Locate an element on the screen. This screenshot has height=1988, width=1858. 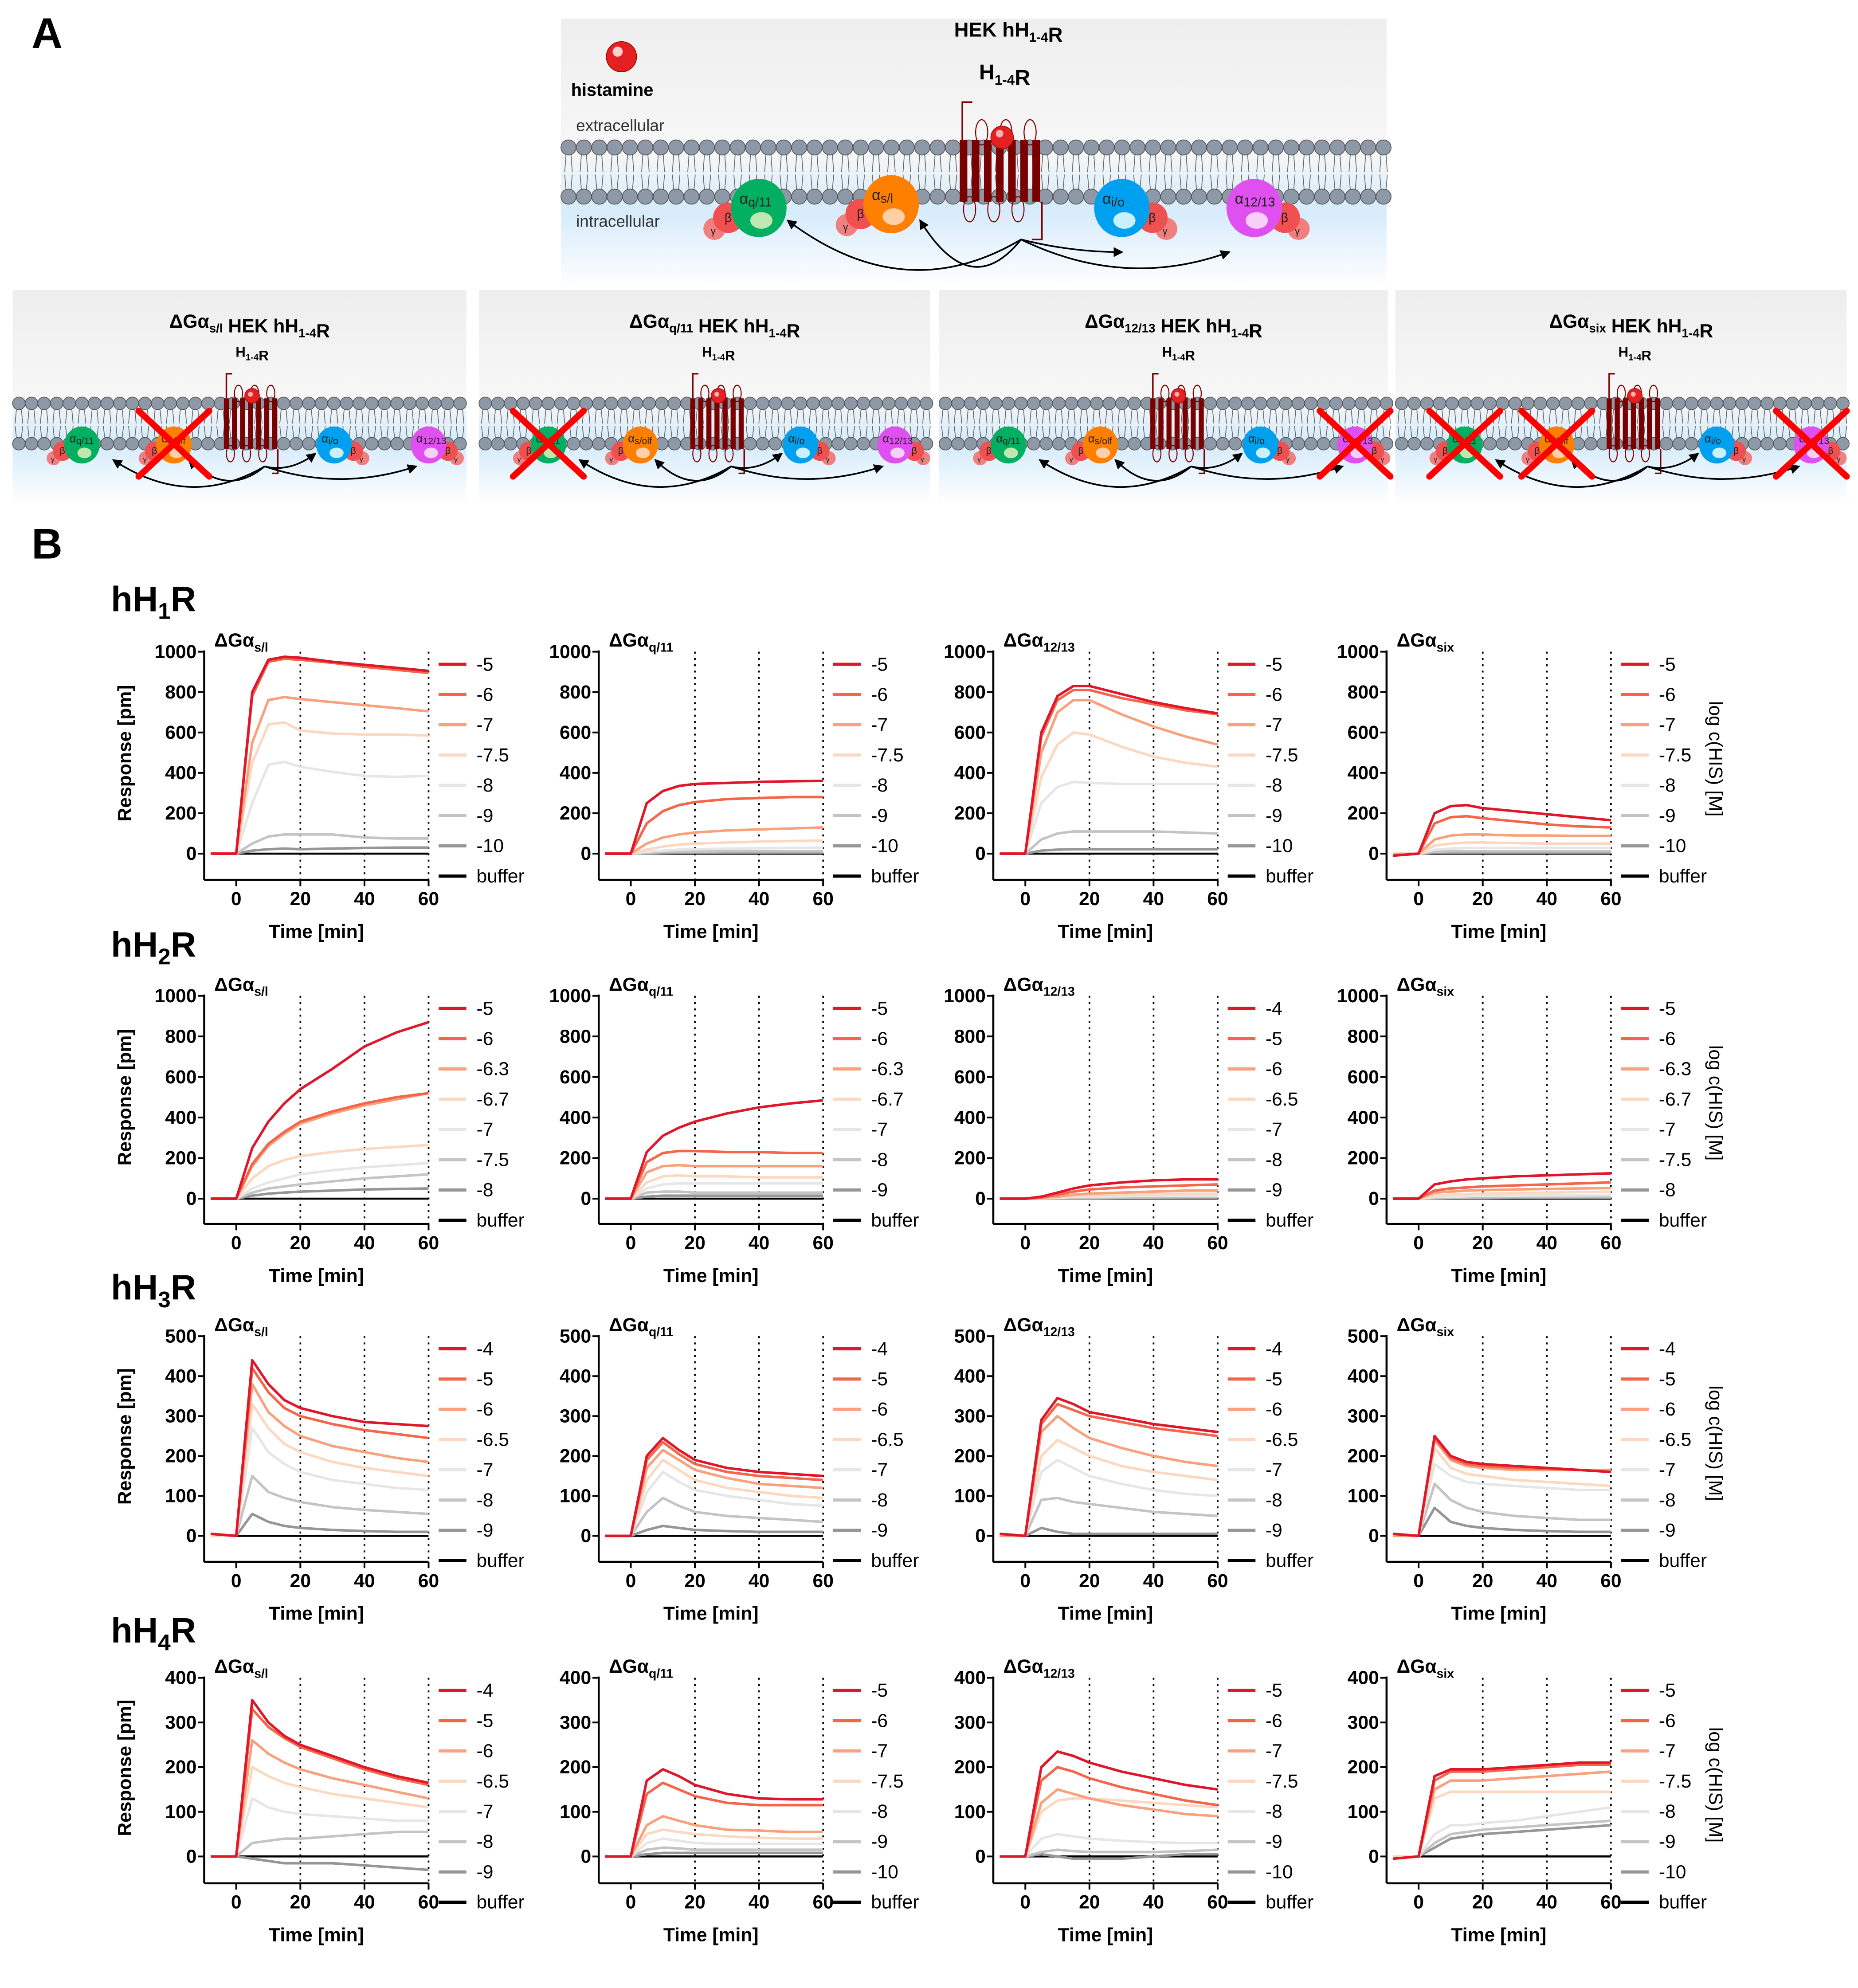
y-tick-label: 800 is located at coordinates (180, 1036).